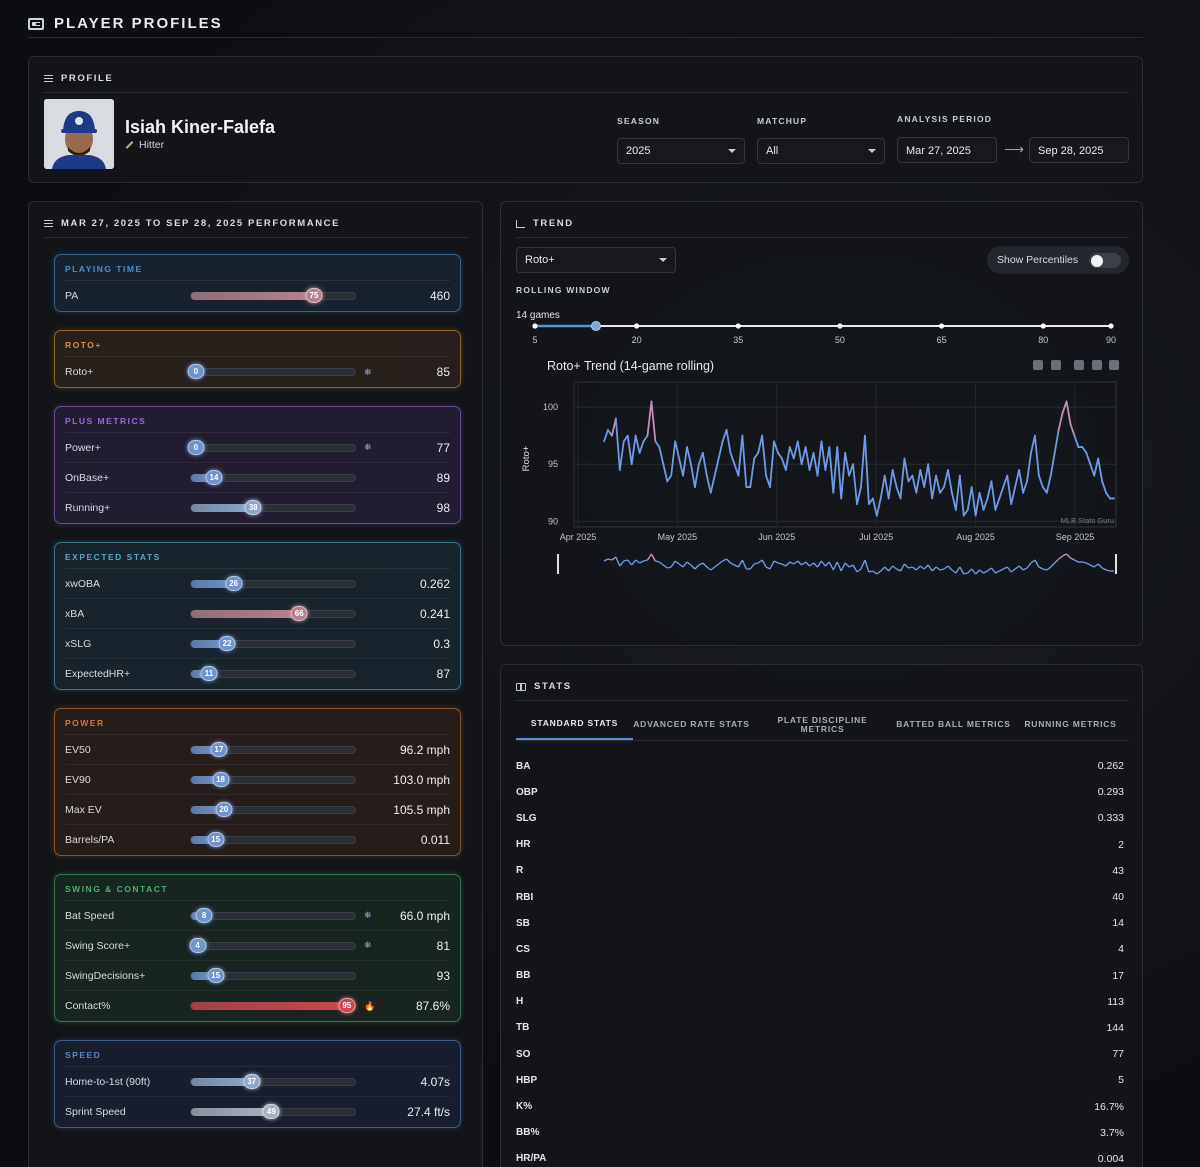 Image resolution: width=1200 pixels, height=1167 pixels. Describe the element at coordinates (200, 127) in the screenshot. I see `player-name: Isiah Kiner-Falefa` at that location.